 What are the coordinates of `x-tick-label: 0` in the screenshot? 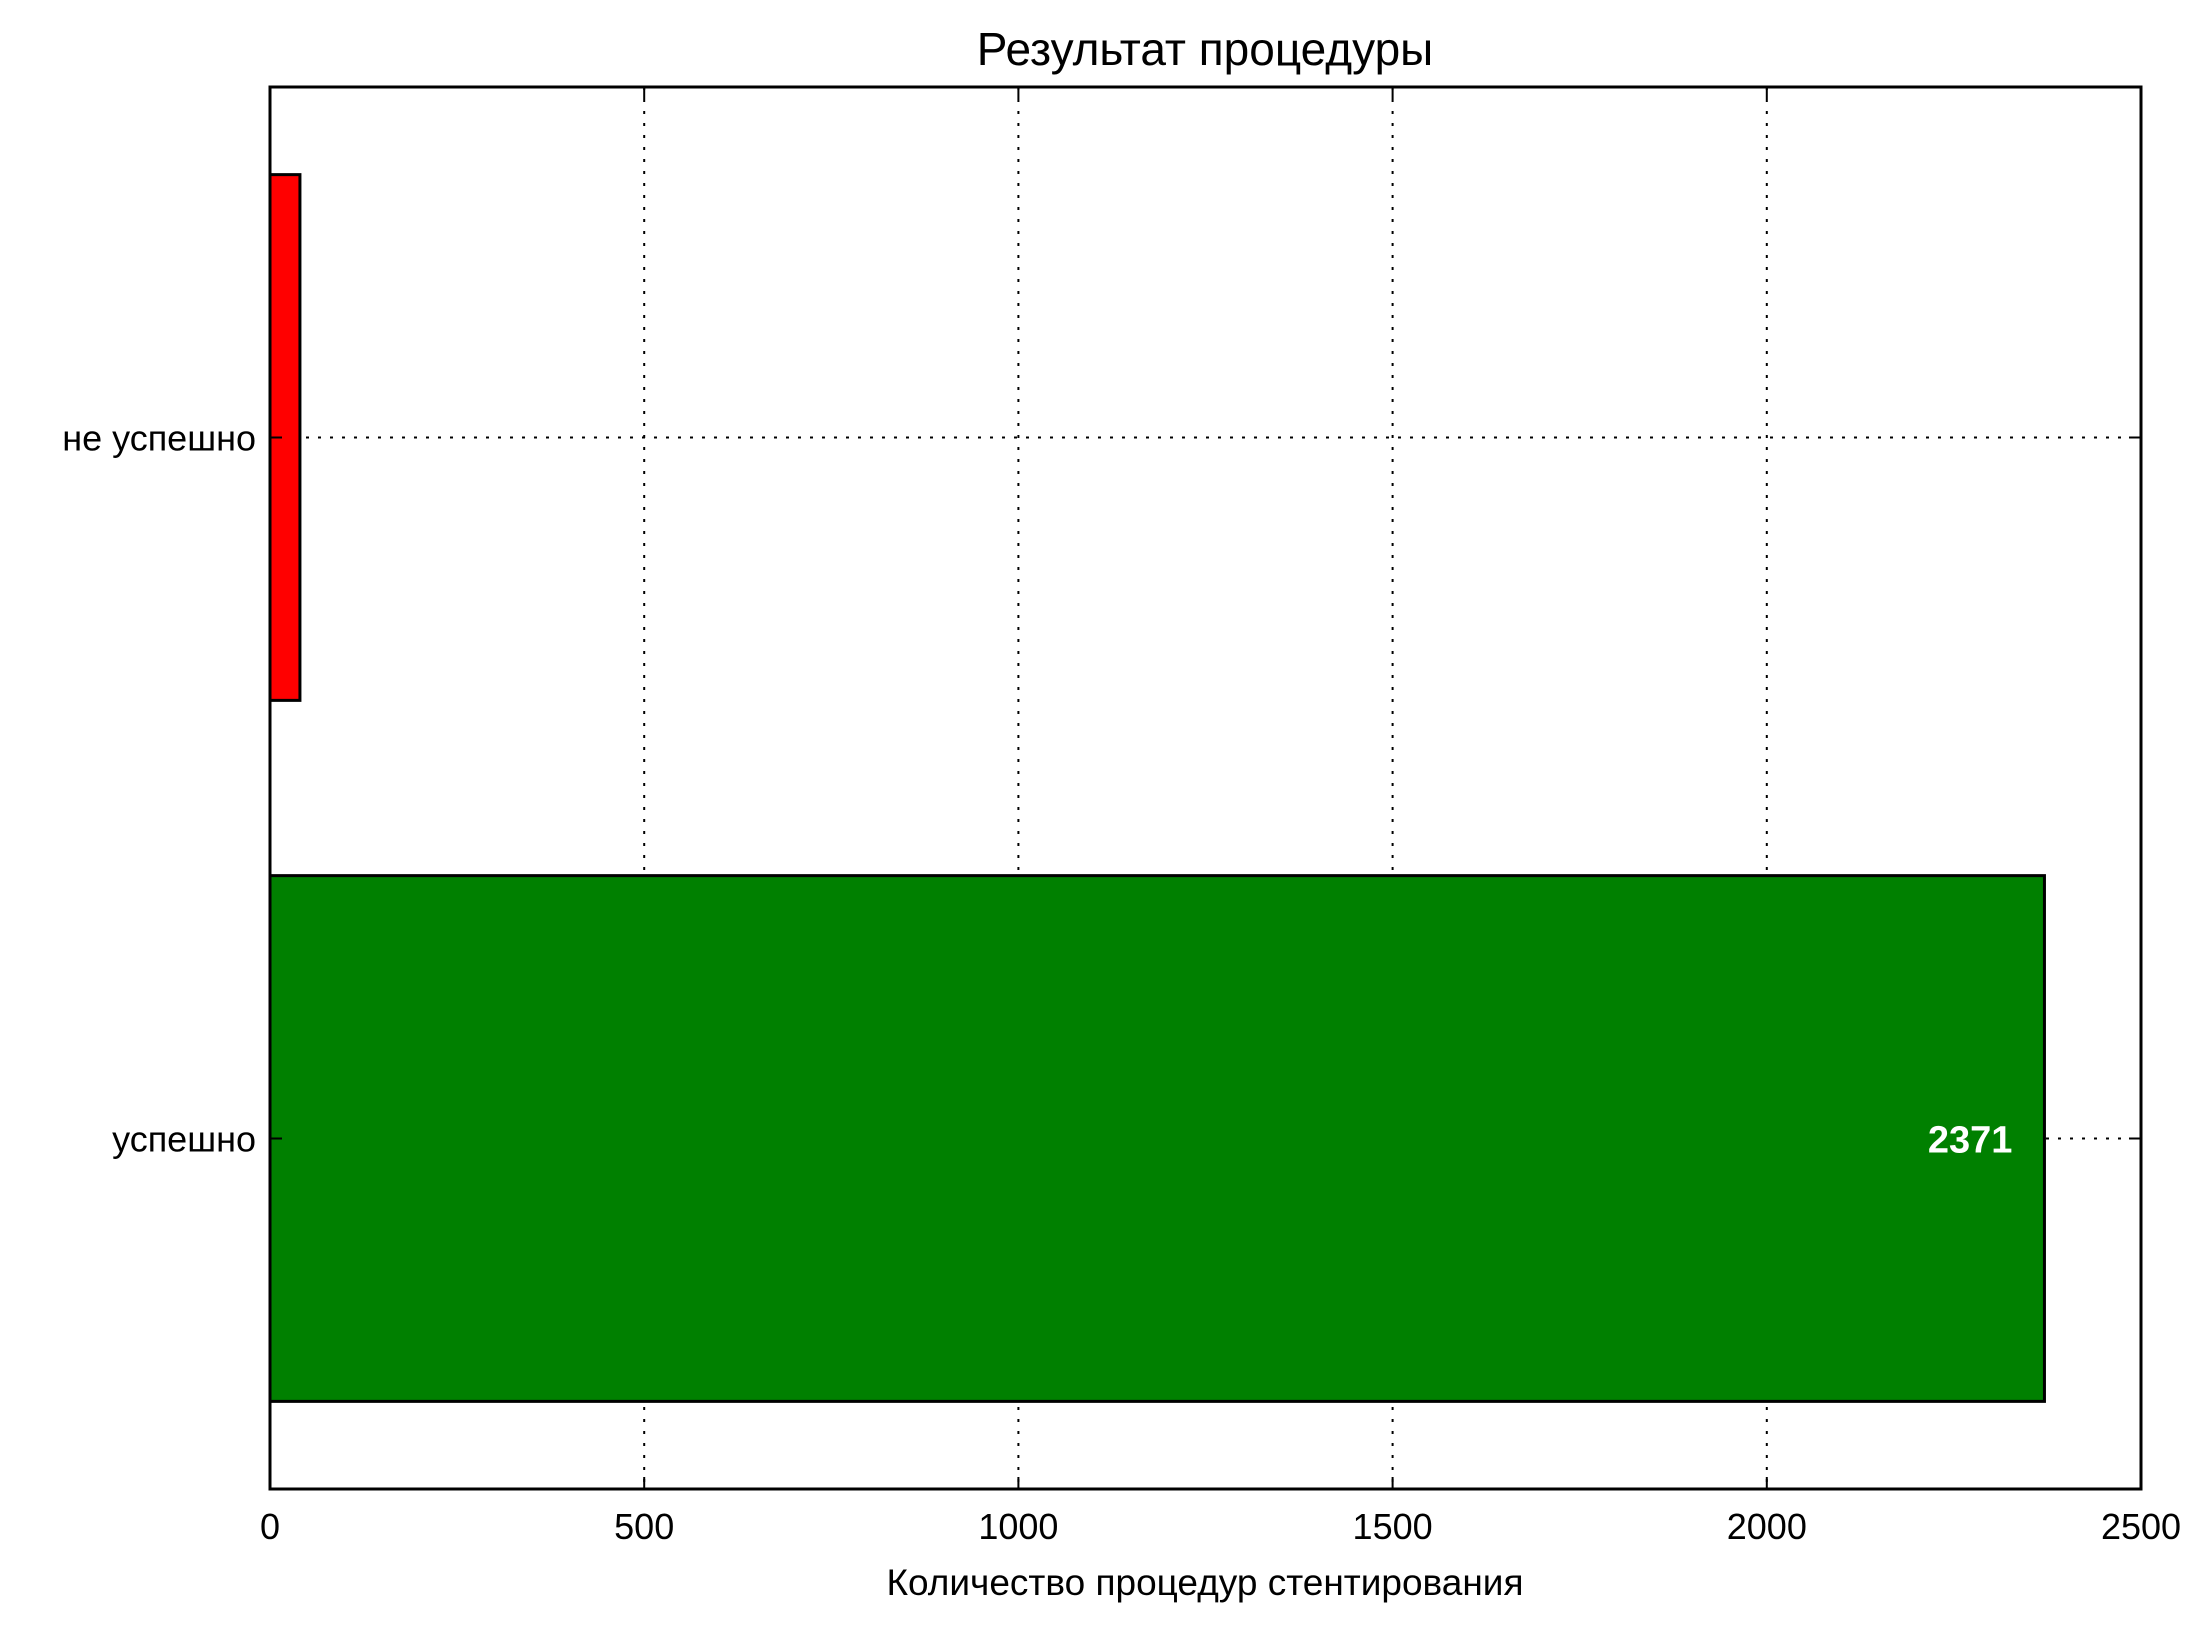 It's located at (270, 1526).